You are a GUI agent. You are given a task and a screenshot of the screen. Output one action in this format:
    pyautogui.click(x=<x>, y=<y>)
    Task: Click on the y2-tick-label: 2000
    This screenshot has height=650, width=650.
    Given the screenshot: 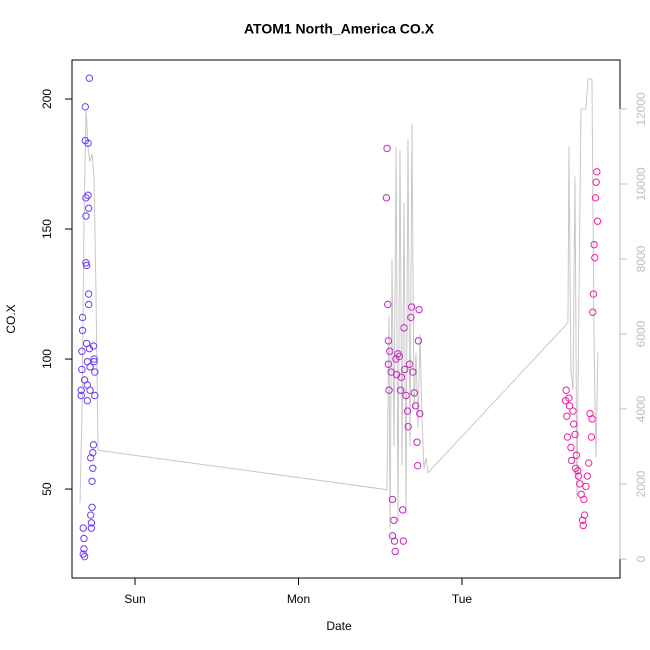 What is the action you would take?
    pyautogui.click(x=641, y=483)
    